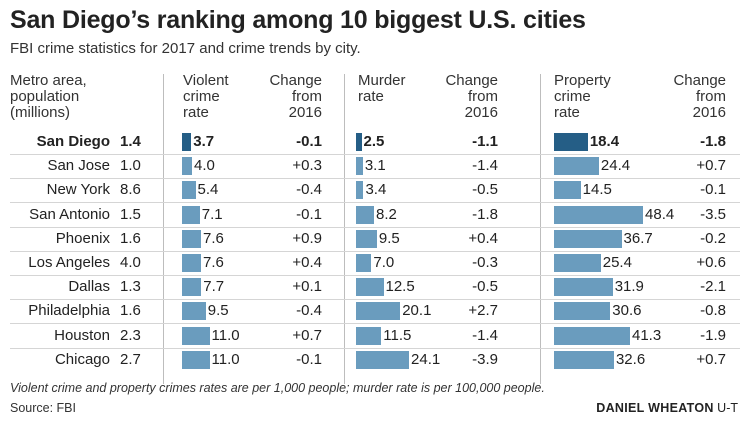  What do you see at coordinates (82, 238) in the screenshot?
I see `city-label: Phoenix` at bounding box center [82, 238].